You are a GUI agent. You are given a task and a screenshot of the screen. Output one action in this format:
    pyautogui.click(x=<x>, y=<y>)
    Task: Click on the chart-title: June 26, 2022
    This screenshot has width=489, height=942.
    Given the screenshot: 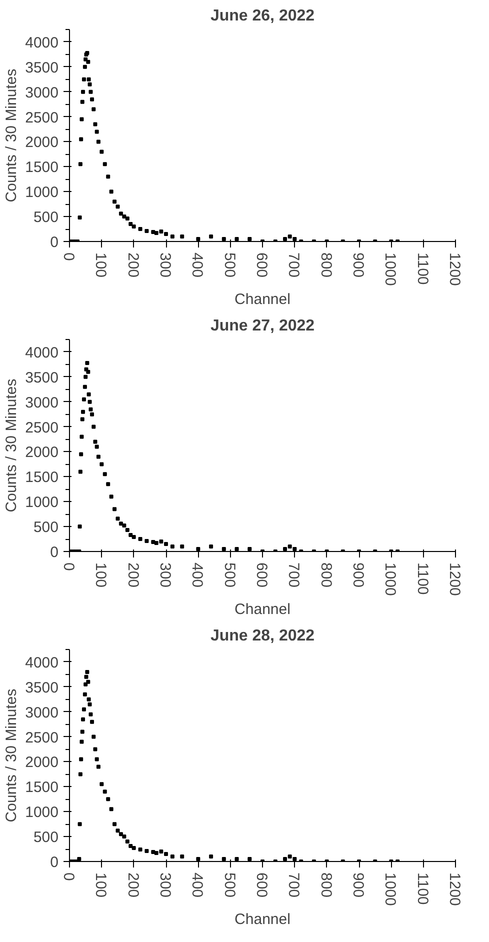 What is the action you would take?
    pyautogui.click(x=262, y=16)
    